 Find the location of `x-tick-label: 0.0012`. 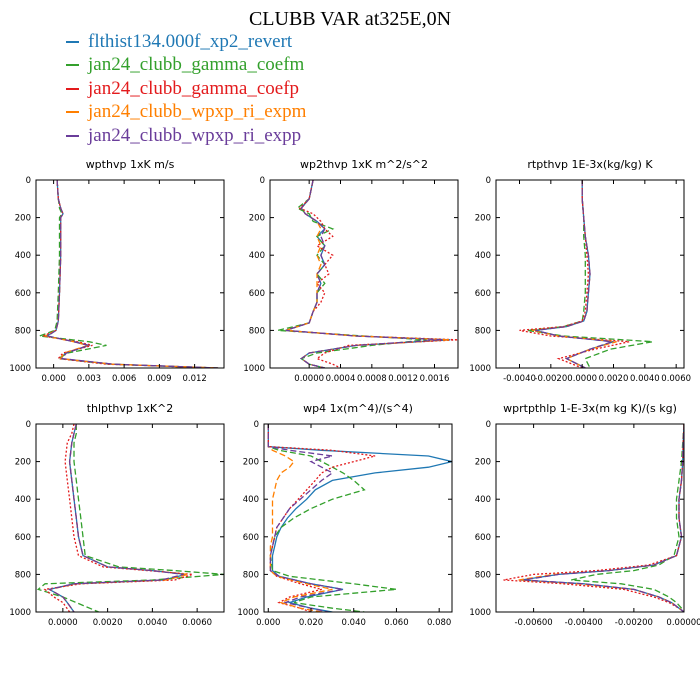

x-tick-label: 0.0012 is located at coordinates (403, 379).